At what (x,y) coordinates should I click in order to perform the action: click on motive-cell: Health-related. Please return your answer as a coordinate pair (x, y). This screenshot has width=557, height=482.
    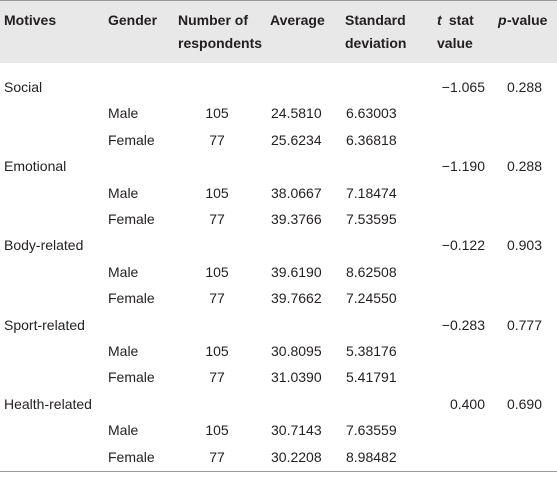
    Looking at the image, I should click on (48, 403).